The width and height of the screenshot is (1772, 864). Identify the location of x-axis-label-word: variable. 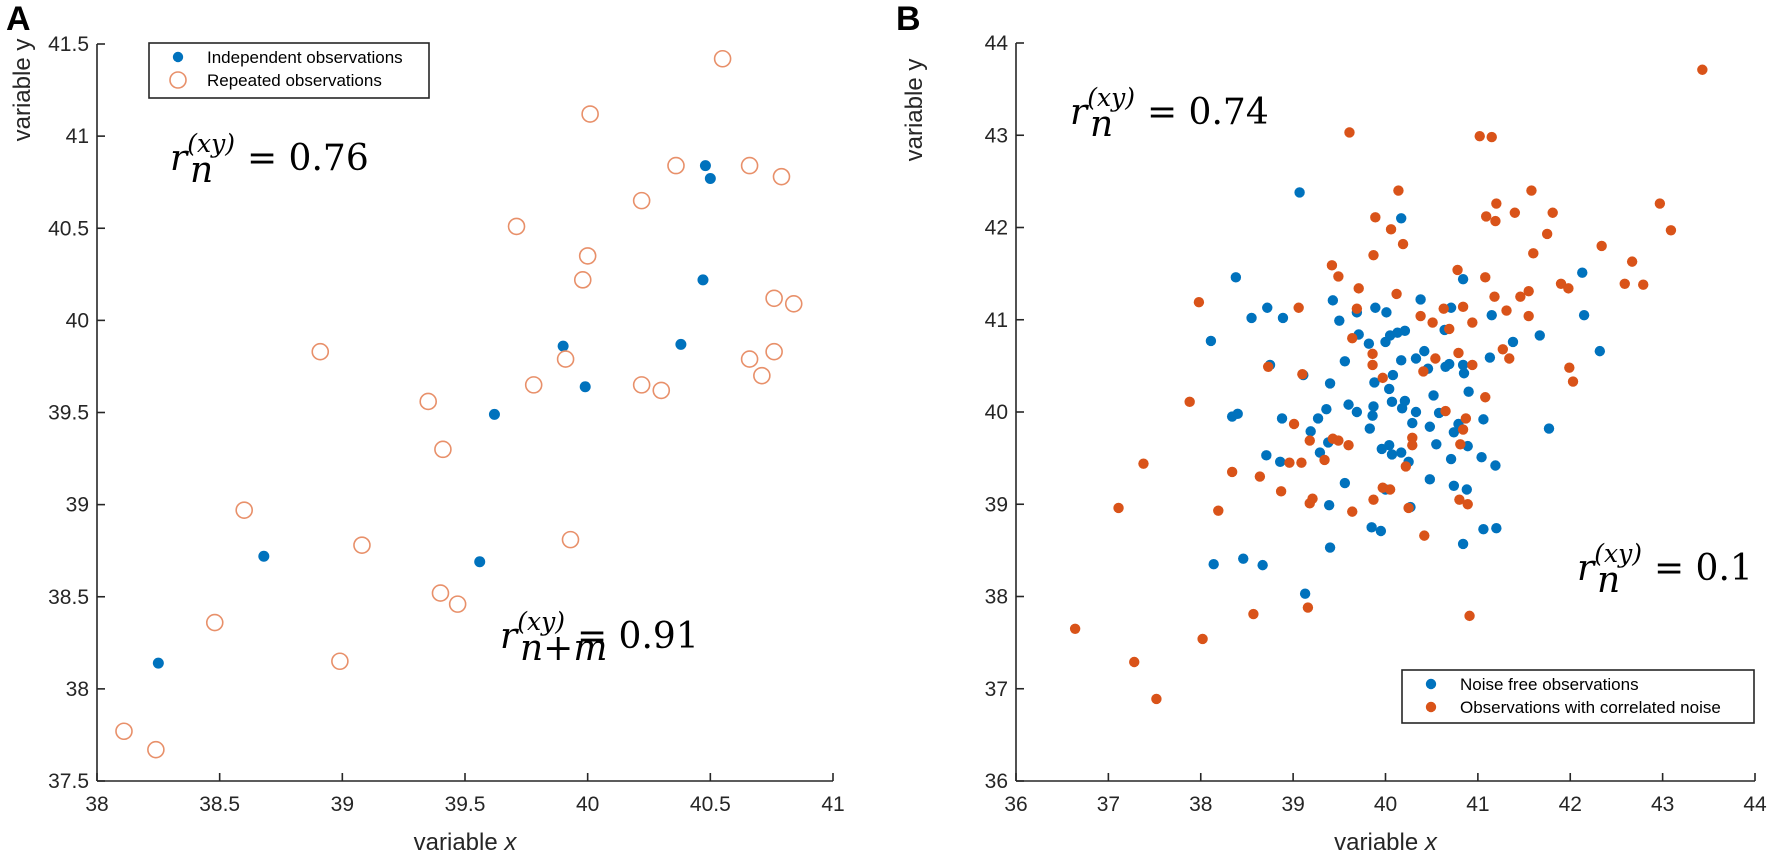
(459, 842).